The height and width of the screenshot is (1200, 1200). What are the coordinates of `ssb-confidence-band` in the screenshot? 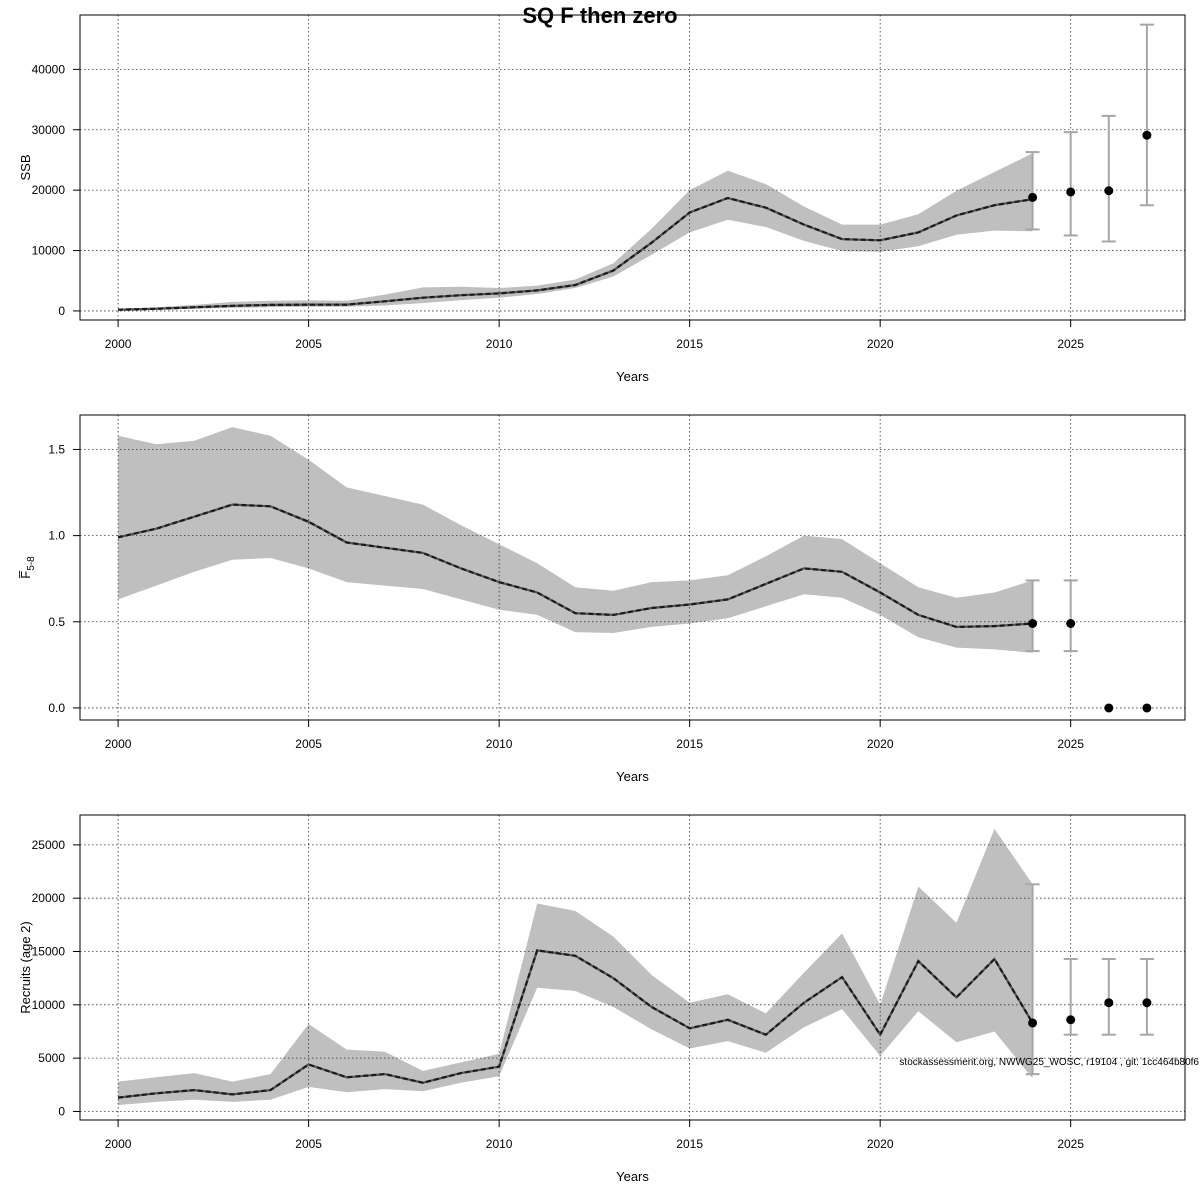 It's located at (575, 232).